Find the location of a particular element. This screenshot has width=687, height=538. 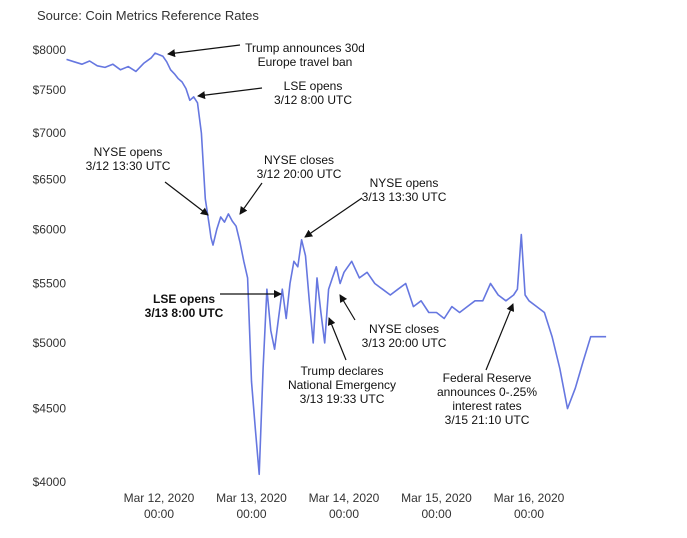

annotation-text: NYSE opens 3/13 13:30 UTC is located at coordinates (404, 190).